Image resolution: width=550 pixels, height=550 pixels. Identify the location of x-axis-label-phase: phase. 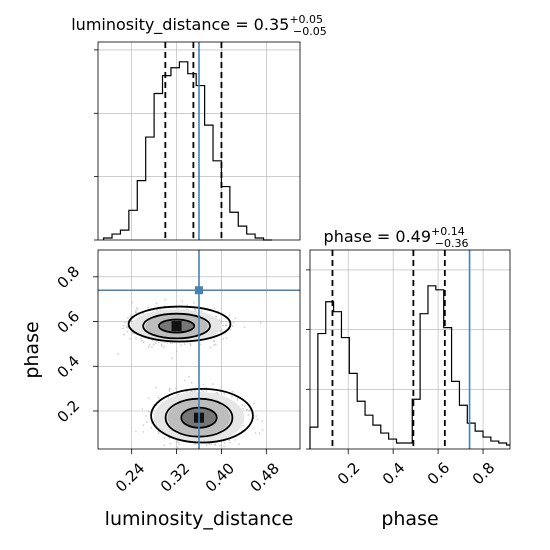
(409, 519).